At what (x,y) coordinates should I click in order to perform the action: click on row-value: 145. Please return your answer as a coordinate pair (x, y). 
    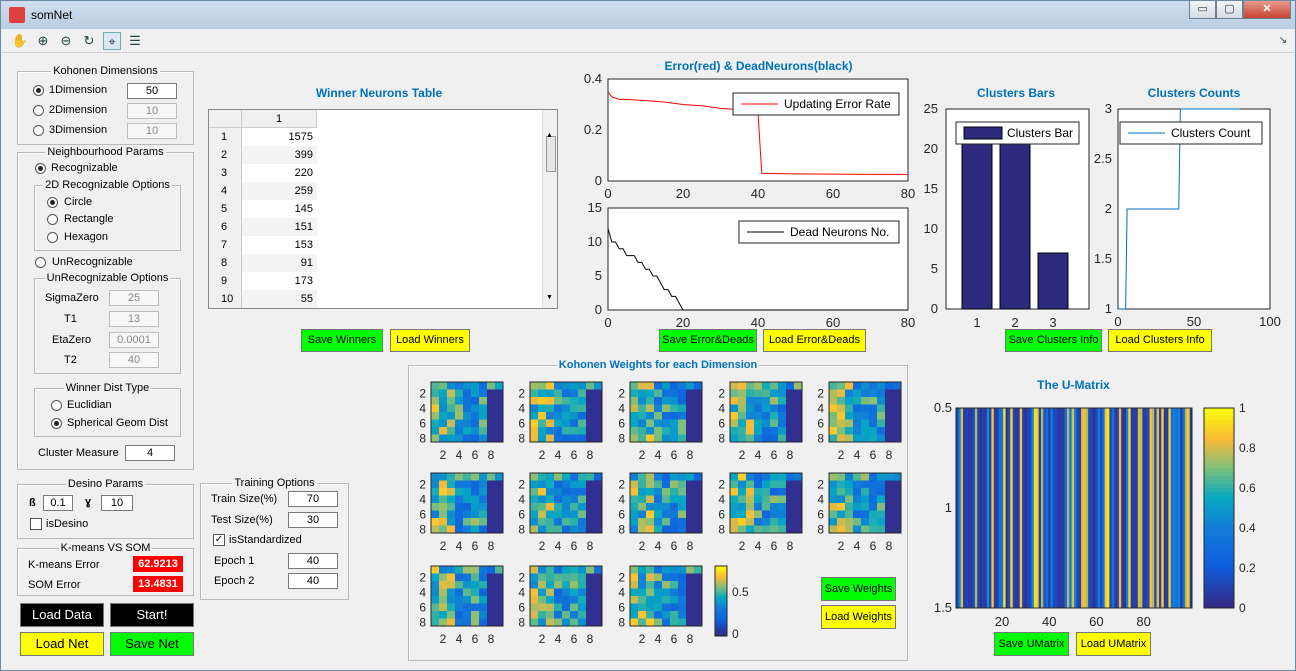
    Looking at the image, I should click on (279, 209).